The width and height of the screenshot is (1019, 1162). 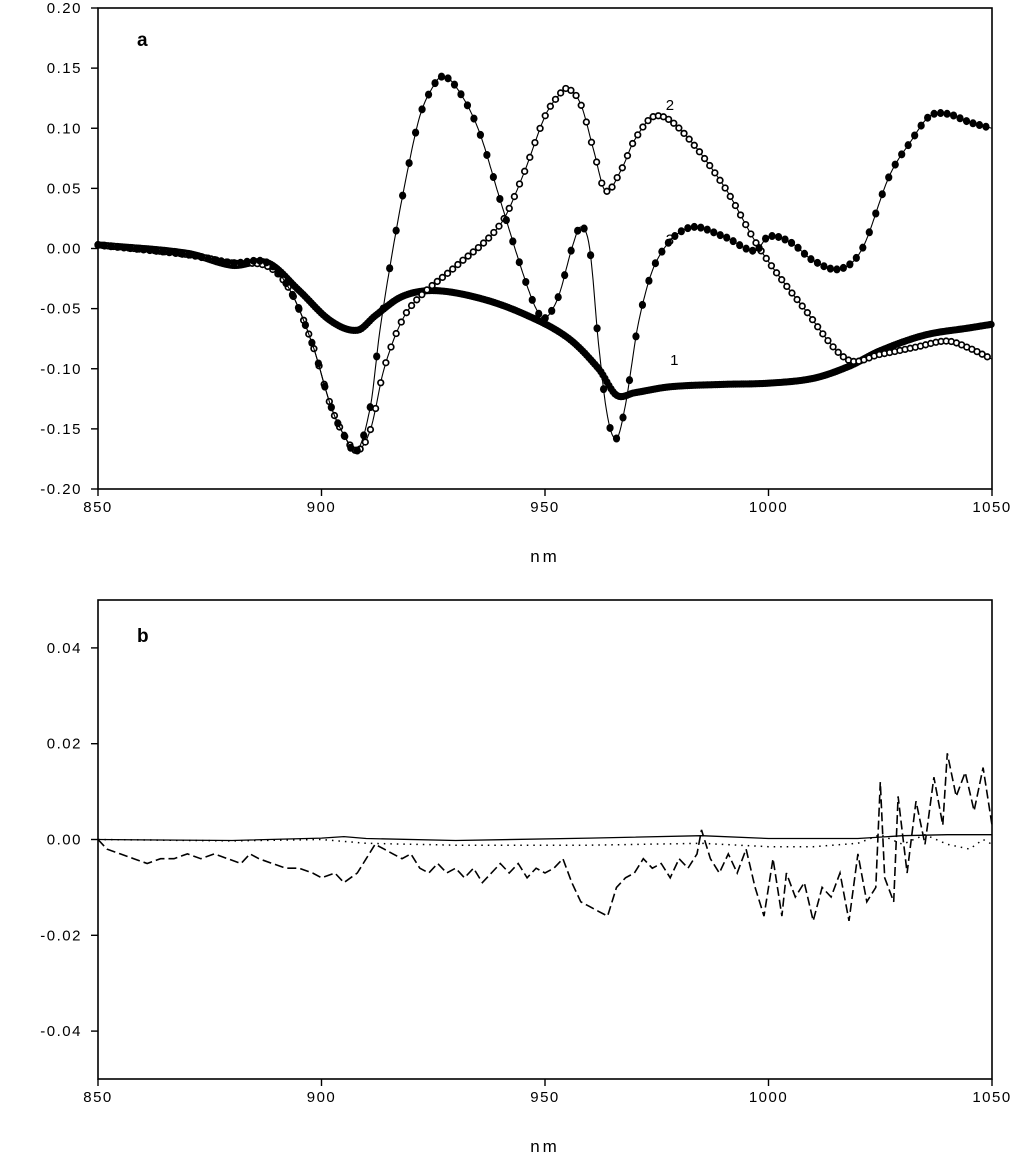 What do you see at coordinates (61, 1031) in the screenshot?
I see `y-tick-label: -0.04` at bounding box center [61, 1031].